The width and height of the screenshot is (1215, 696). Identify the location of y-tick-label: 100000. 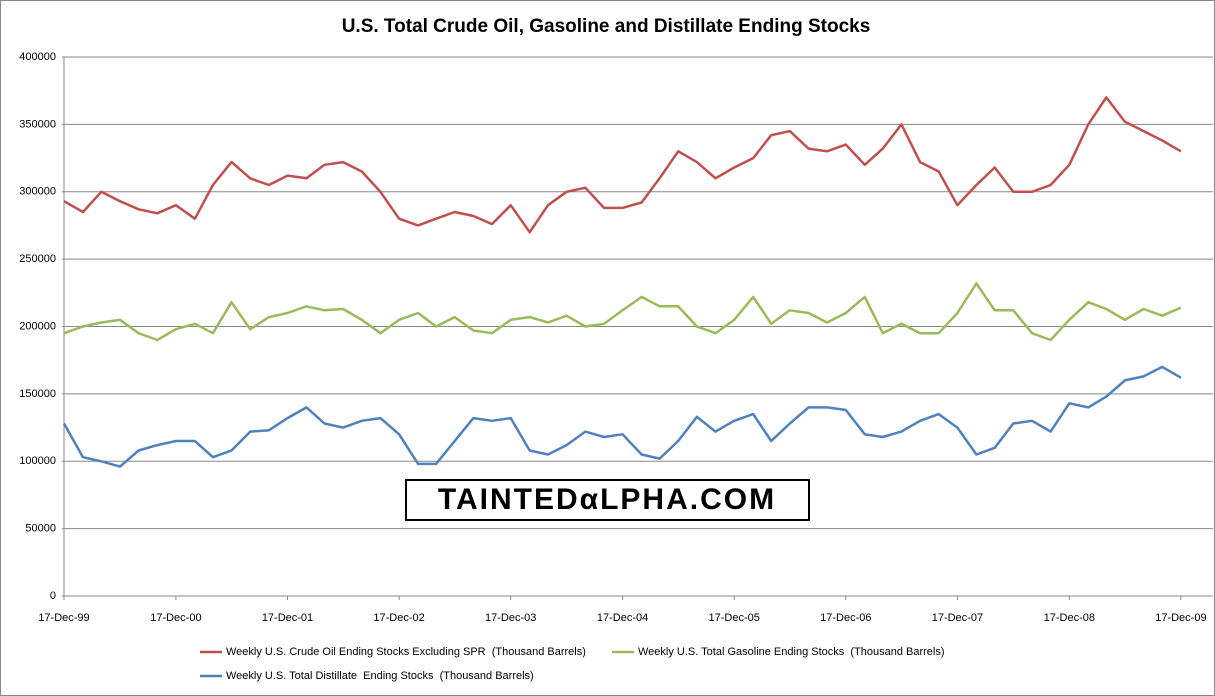
(37, 461).